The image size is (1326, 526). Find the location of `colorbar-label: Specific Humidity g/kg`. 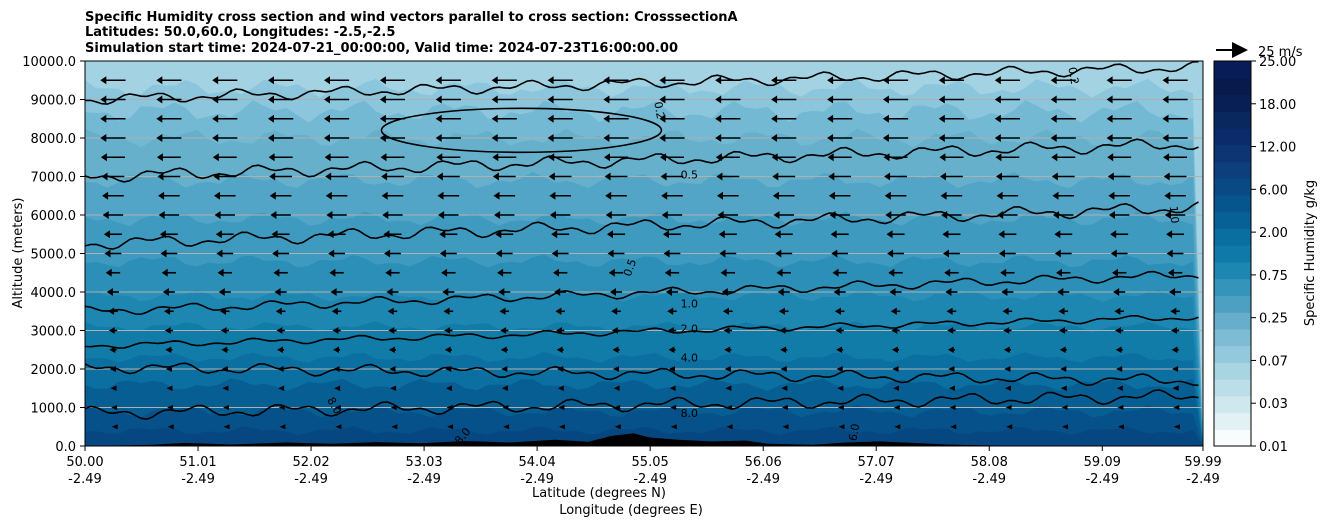

colorbar-label: Specific Humidity g/kg is located at coordinates (1310, 253).